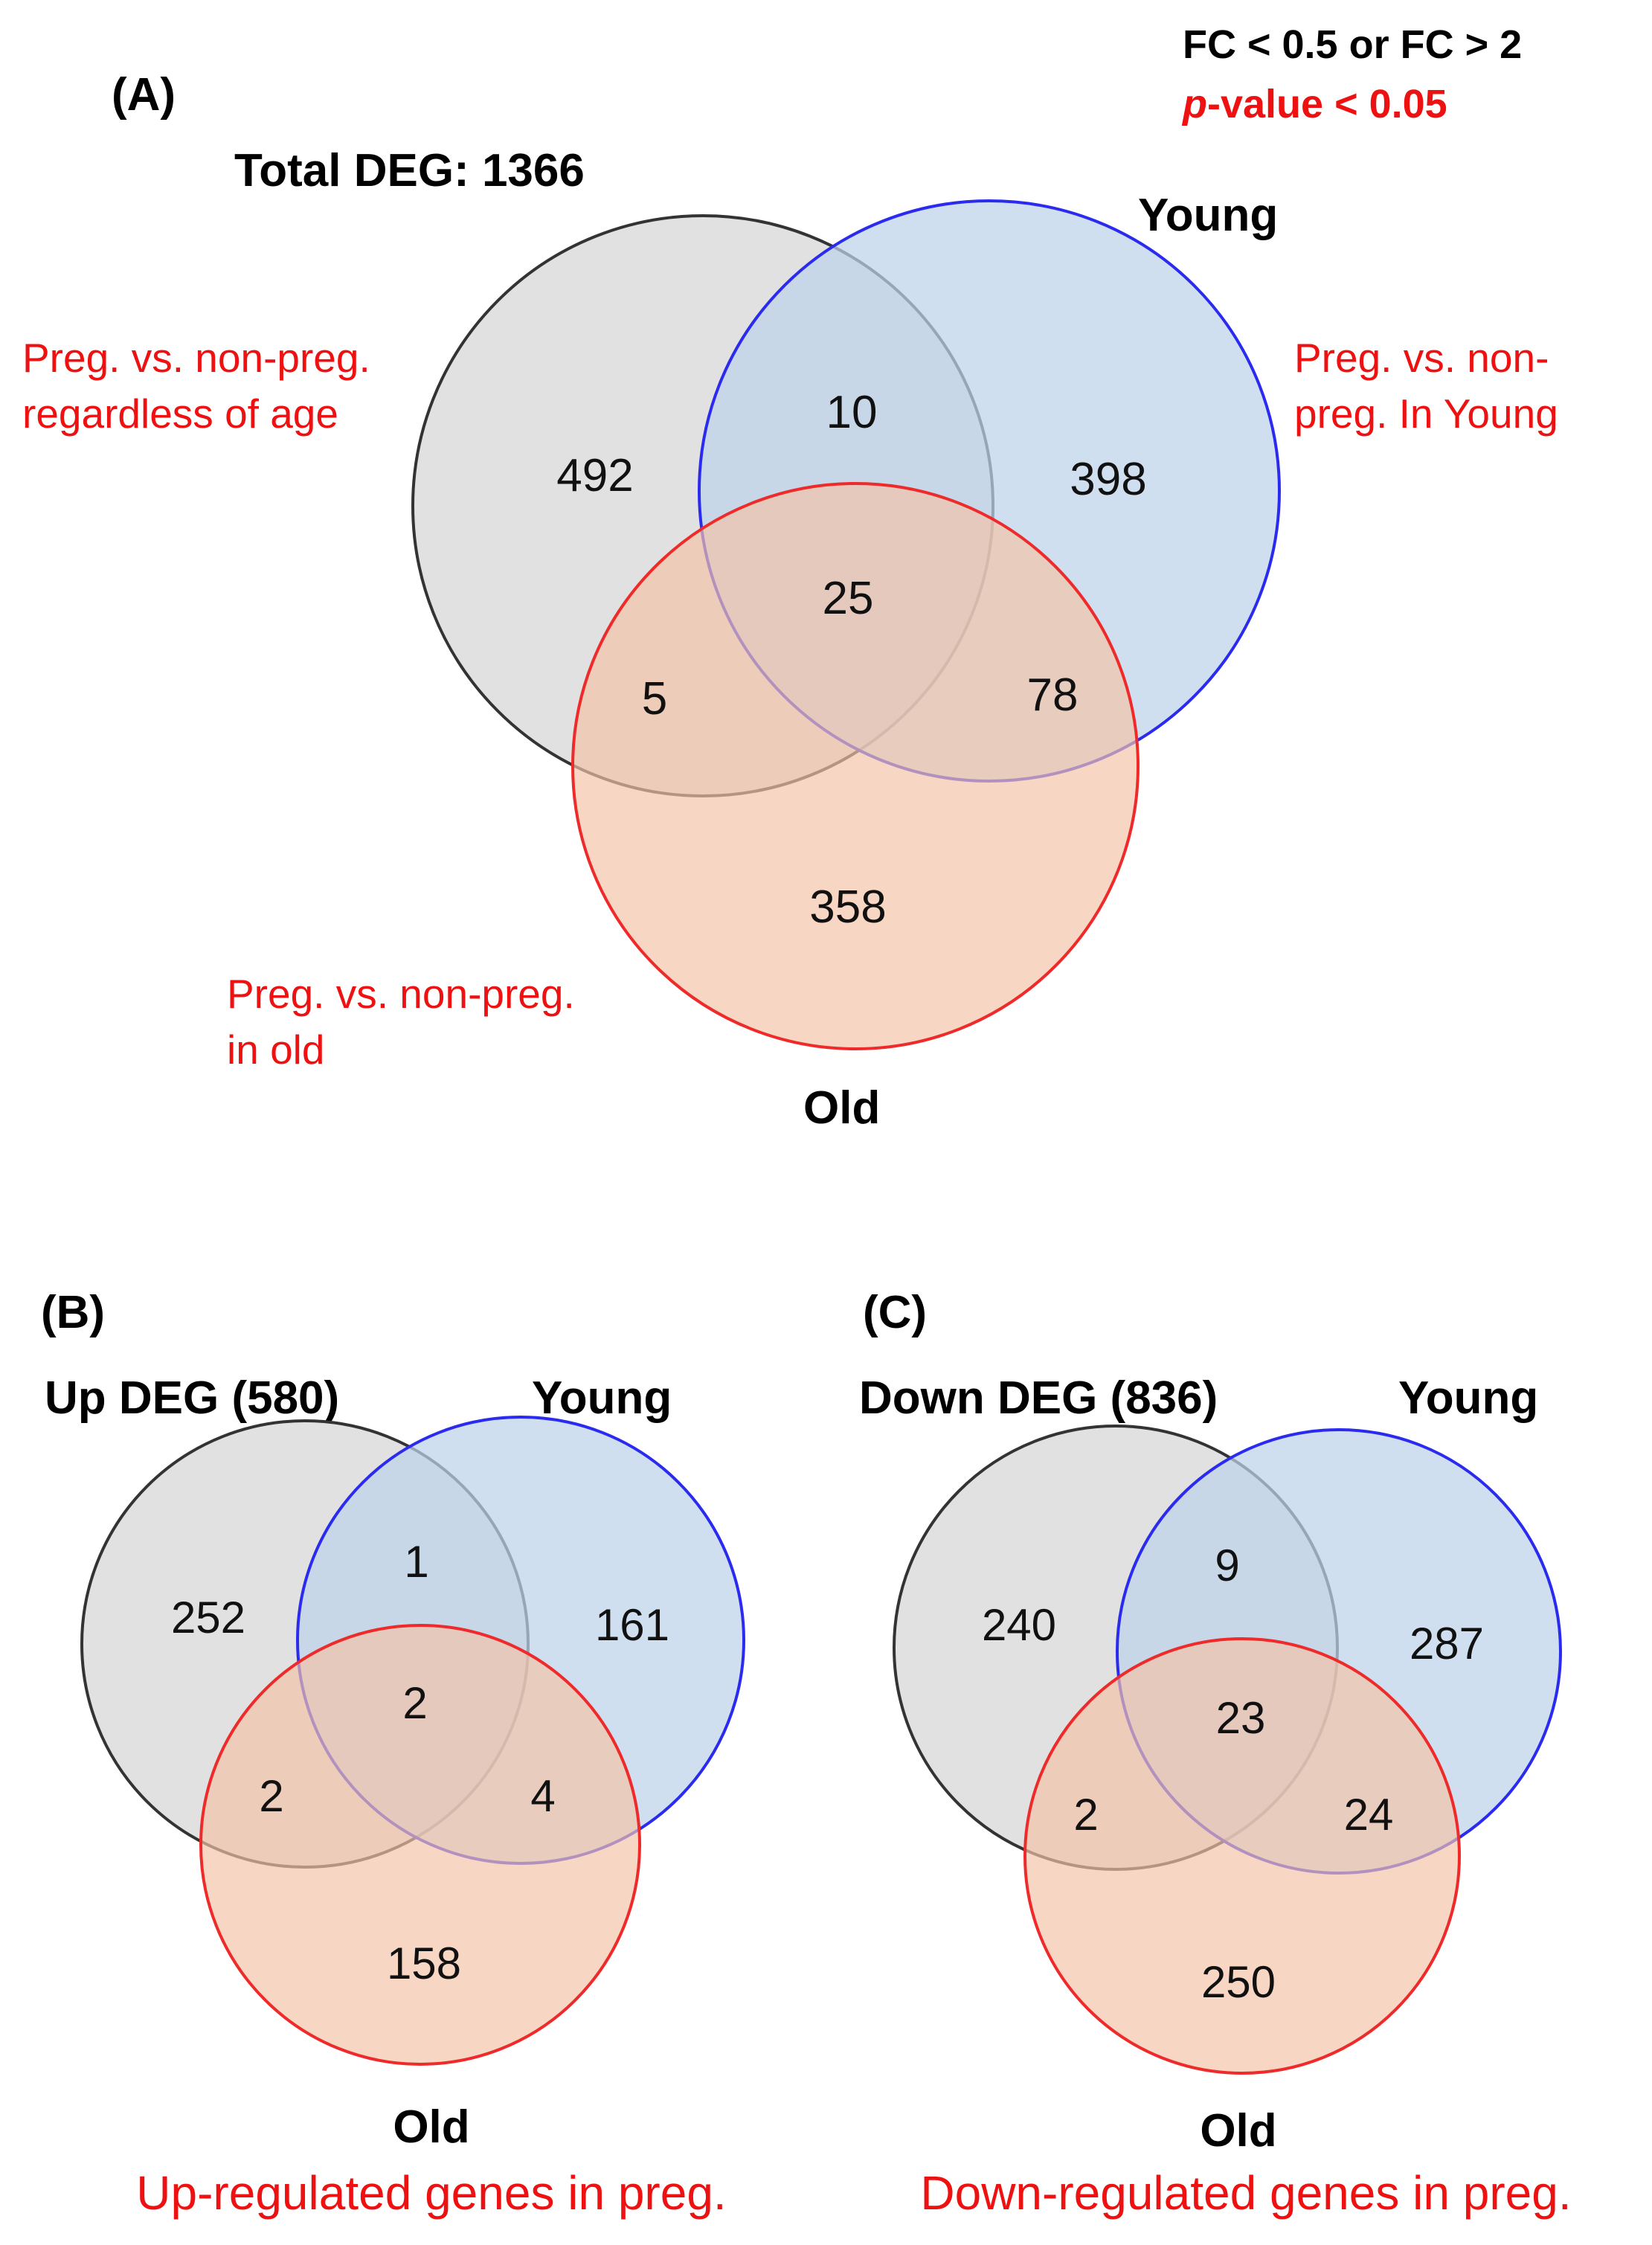  I want to click on panel-a-count-all-three: 25, so click(849, 598).